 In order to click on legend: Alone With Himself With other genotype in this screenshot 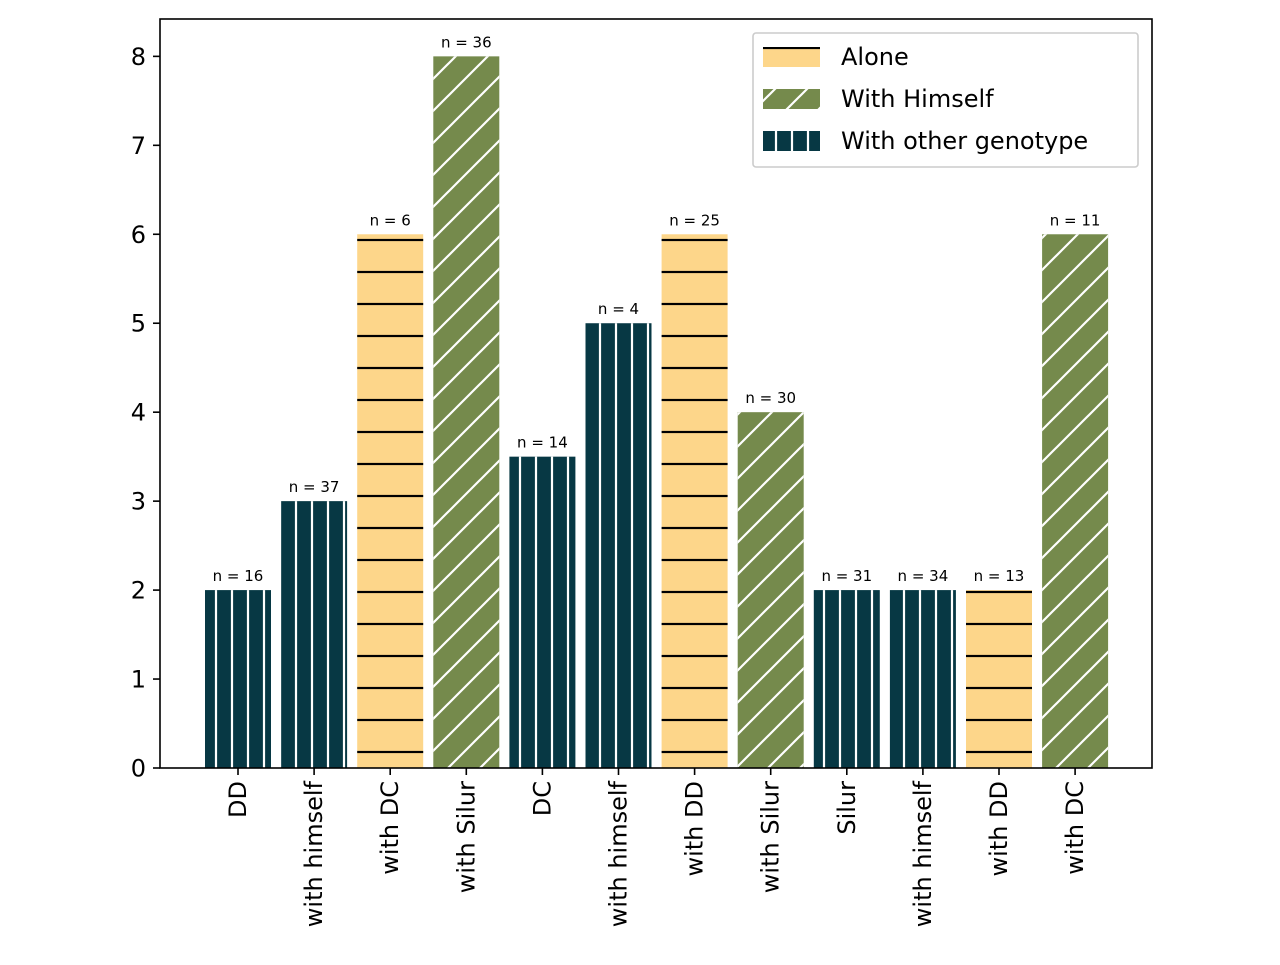, I will do `click(945, 100)`.